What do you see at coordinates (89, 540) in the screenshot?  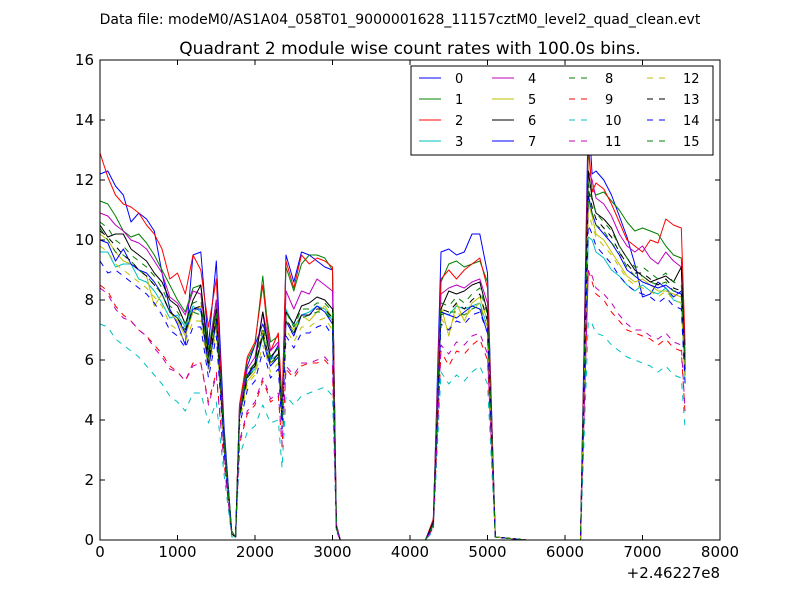 I see `y-tick-label: 0` at bounding box center [89, 540].